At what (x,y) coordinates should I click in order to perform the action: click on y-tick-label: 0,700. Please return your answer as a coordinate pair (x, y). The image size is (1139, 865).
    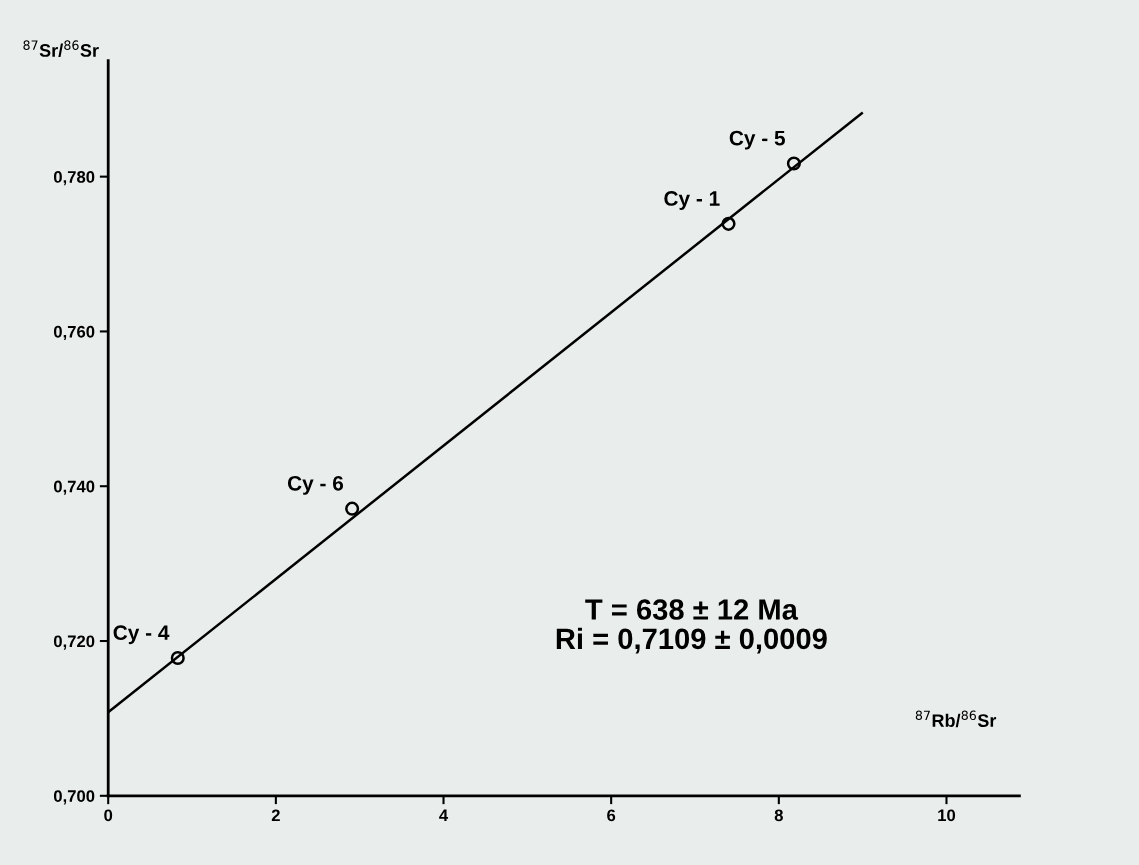
    Looking at the image, I should click on (74, 797).